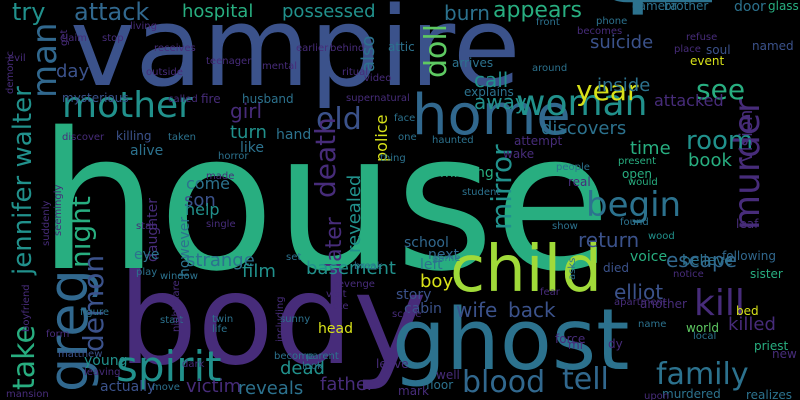 Image resolution: width=800 pixels, height=400 pixels. What do you see at coordinates (705, 336) in the screenshot?
I see `word-local: local` at bounding box center [705, 336].